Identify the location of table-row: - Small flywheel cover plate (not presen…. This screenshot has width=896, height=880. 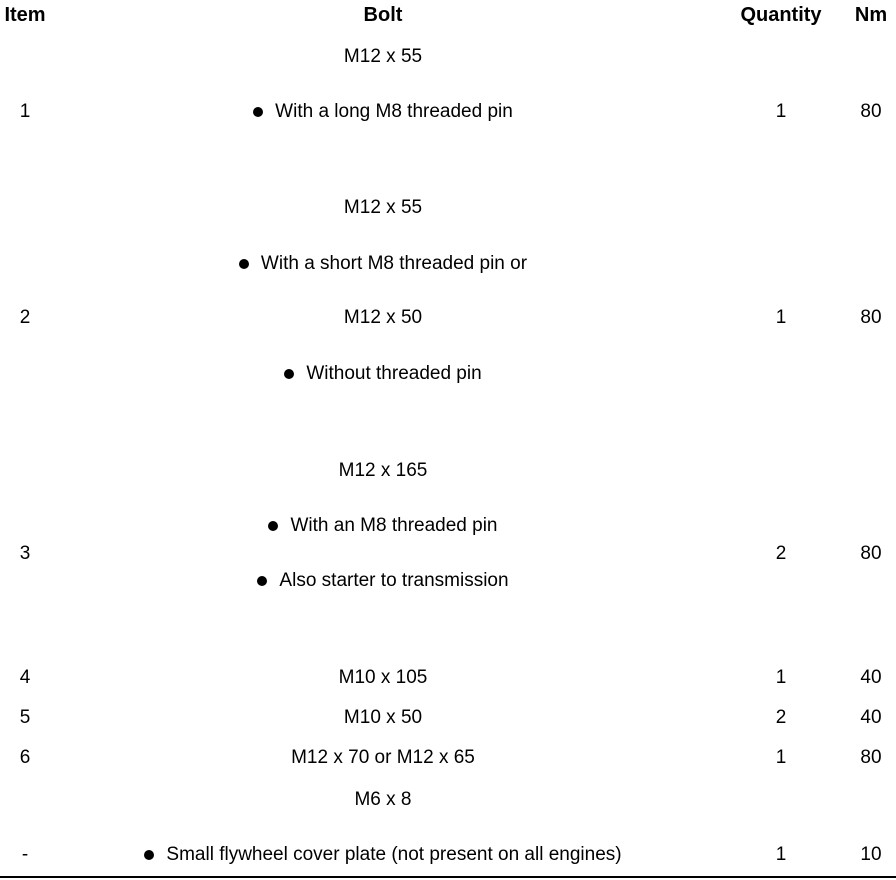
(448, 855).